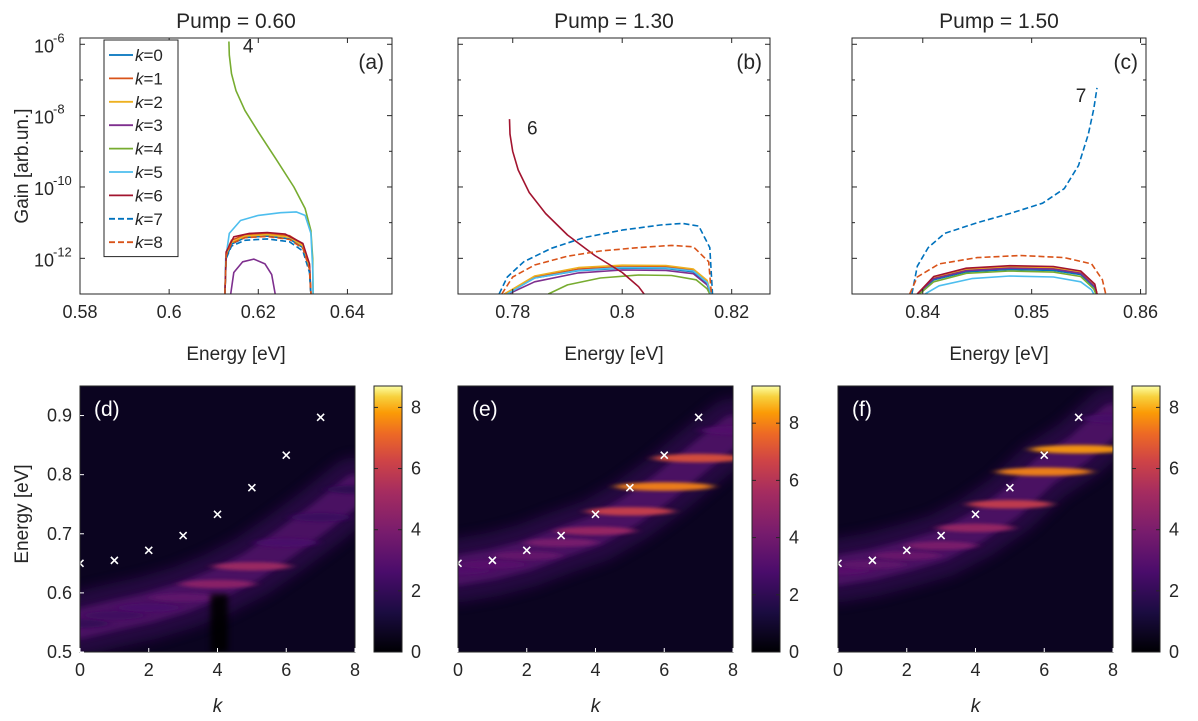 The width and height of the screenshot is (1198, 721). What do you see at coordinates (149, 102) in the screenshot?
I see `legend-entry: k=2` at bounding box center [149, 102].